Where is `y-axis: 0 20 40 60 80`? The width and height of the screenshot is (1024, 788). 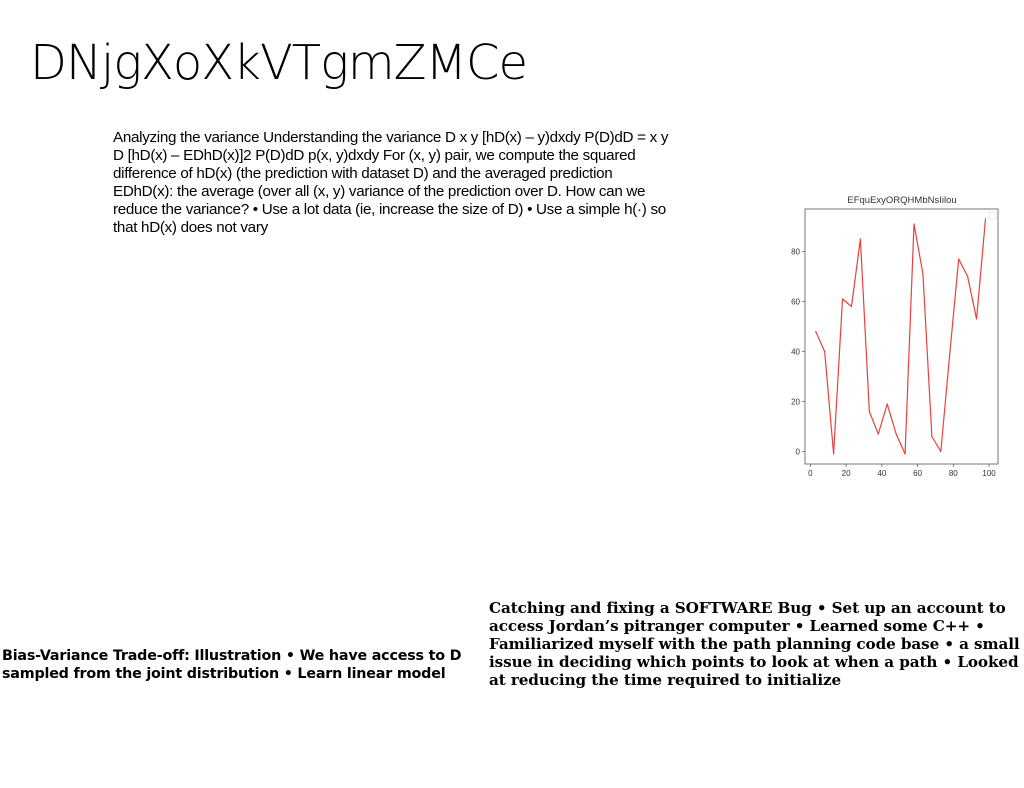 y-axis: 0 20 40 60 80 is located at coordinates (798, 352).